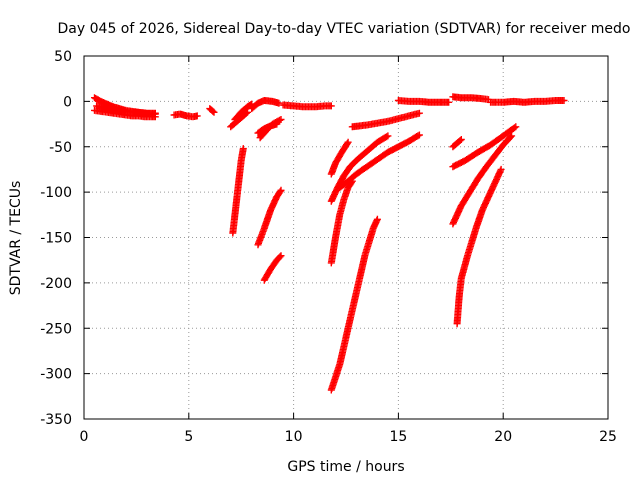 The image size is (640, 480). I want to click on y-tick-label: -350, so click(56, 420).